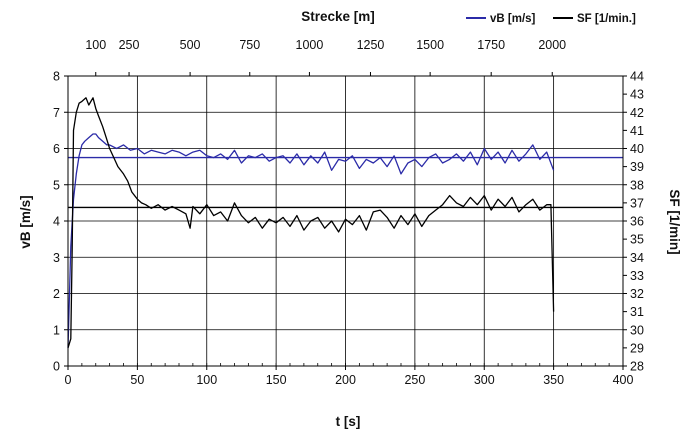 The image size is (683, 434). Describe the element at coordinates (56, 330) in the screenshot. I see `y-tick-label: 1` at that location.